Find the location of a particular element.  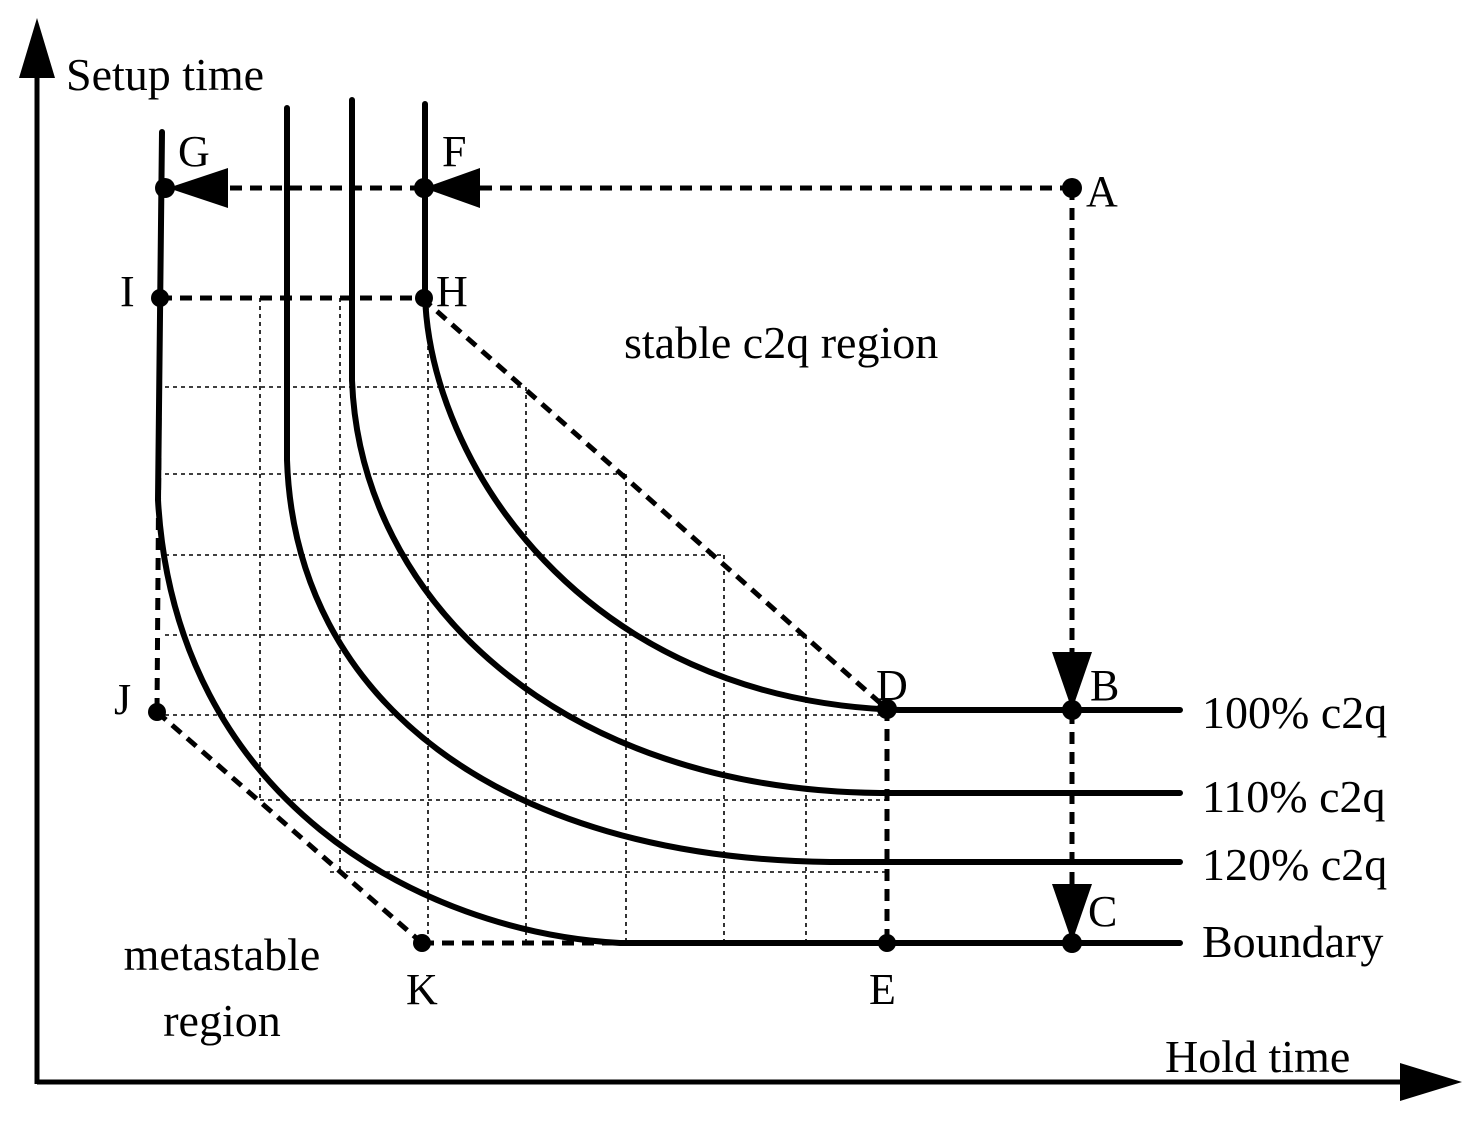

curve-labels: 100% c2q 110% c2q 120% c2q Boundary is located at coordinates (1294, 827).